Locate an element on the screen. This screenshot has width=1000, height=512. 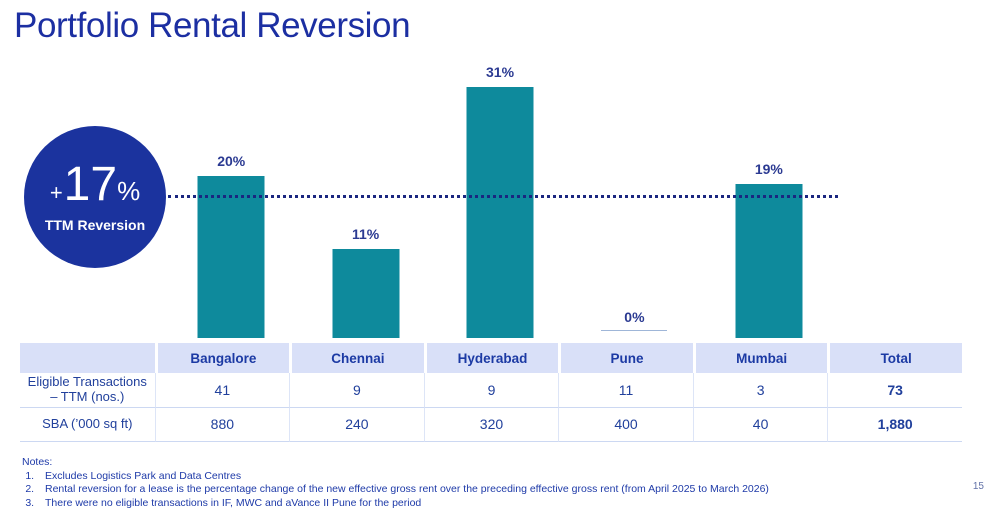
table-row-1: SBA (’000 sq ft) 880 240 320 400 40 1,880 is located at coordinates (491, 424).